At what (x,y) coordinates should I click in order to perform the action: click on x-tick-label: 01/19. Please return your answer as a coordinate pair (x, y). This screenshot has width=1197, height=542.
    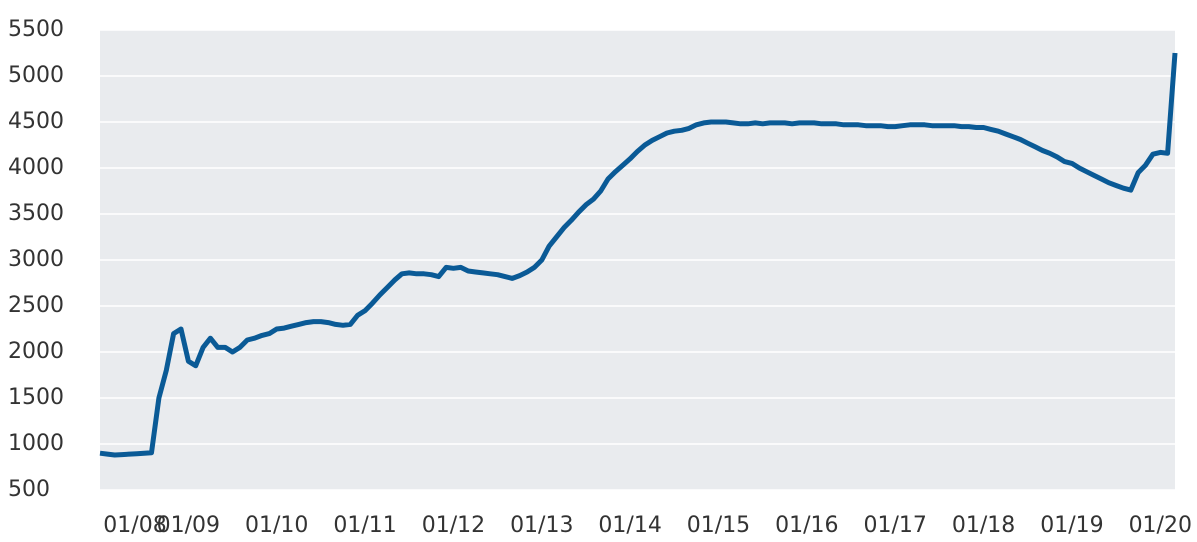
    Looking at the image, I should click on (1071, 525).